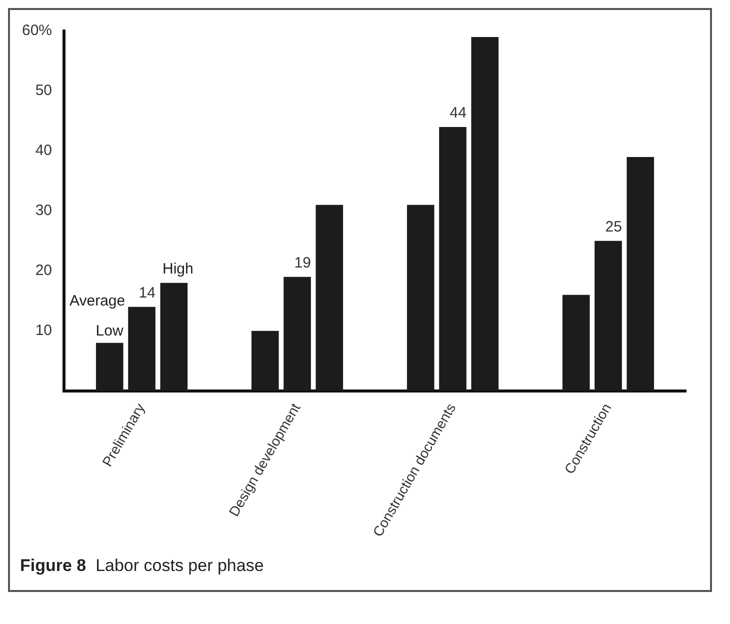 The image size is (730, 624). Describe the element at coordinates (43, 211) in the screenshot. I see `y-tick-label: 30` at that location.